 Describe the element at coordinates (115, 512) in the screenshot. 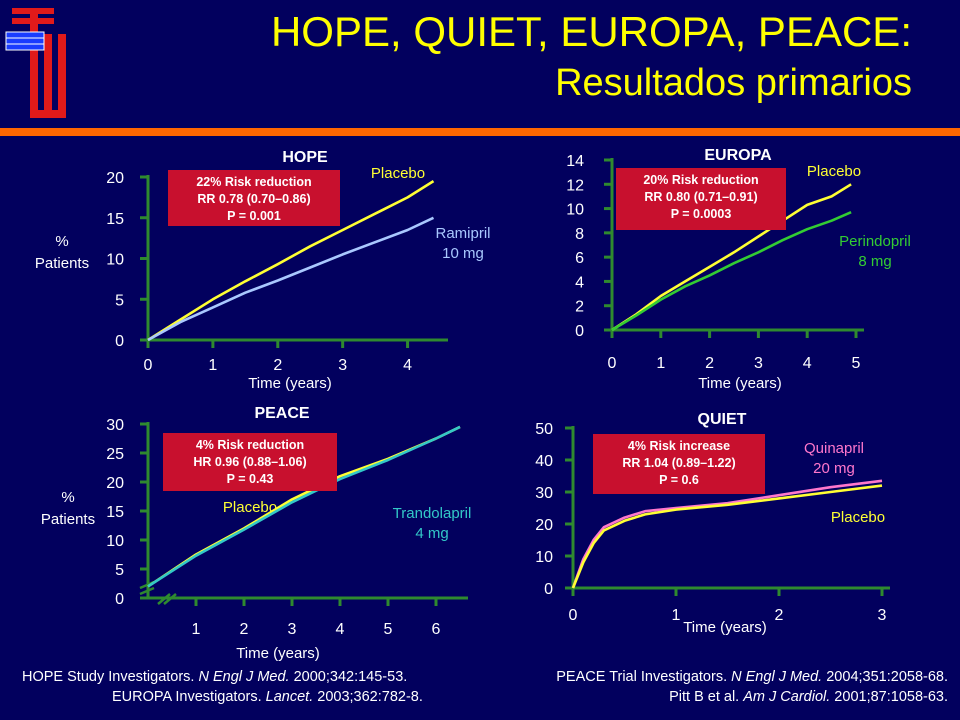

I see `peace-y-tick-label: 15` at that location.